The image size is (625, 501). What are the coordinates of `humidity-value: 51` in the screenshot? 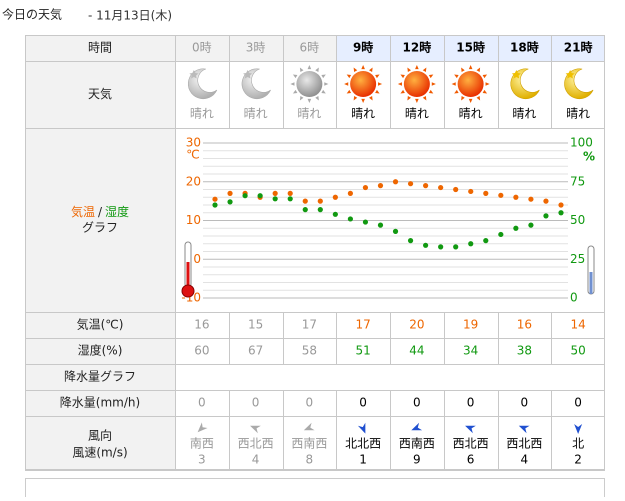 It's located at (362, 351).